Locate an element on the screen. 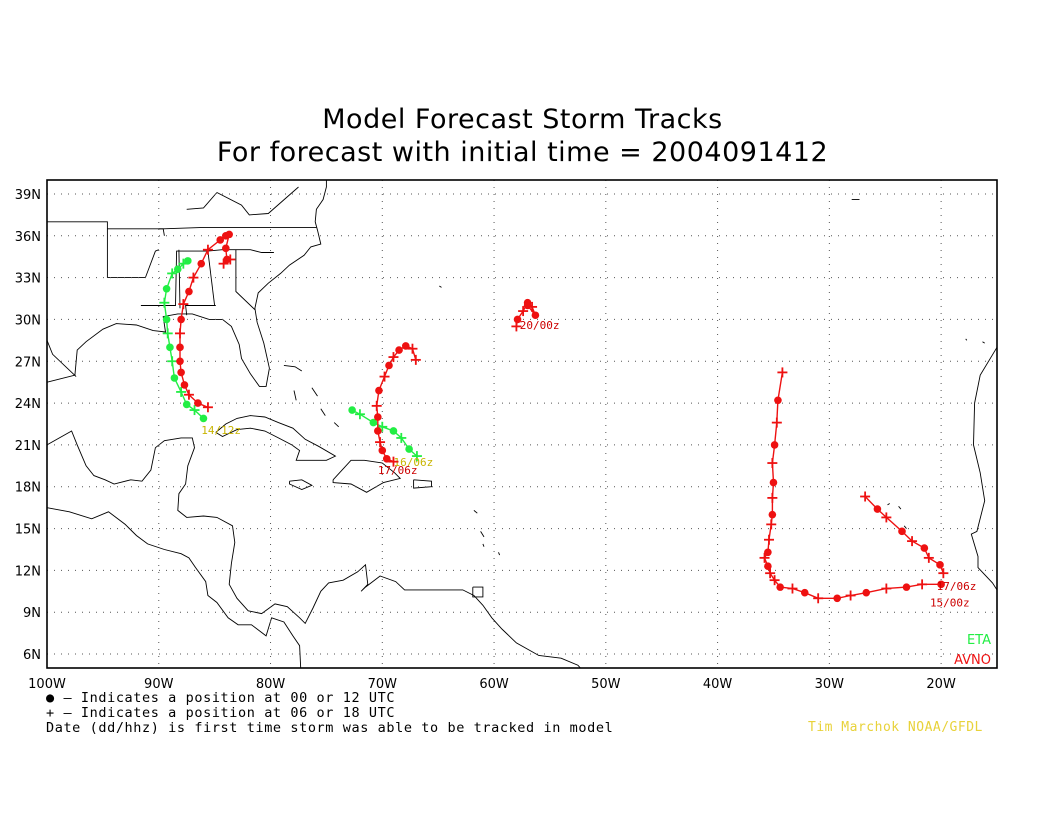 The image size is (1045, 840). track-start-date-label: 20/00z is located at coordinates (540, 325).